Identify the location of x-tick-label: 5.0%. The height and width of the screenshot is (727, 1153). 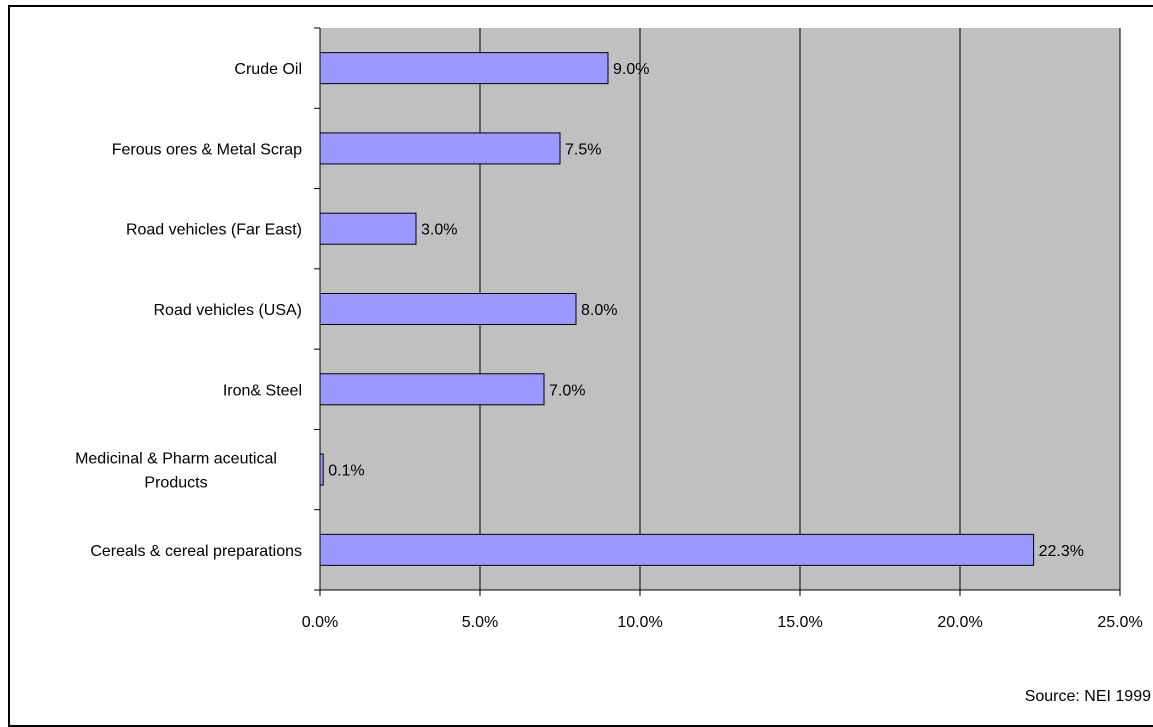
(480, 622).